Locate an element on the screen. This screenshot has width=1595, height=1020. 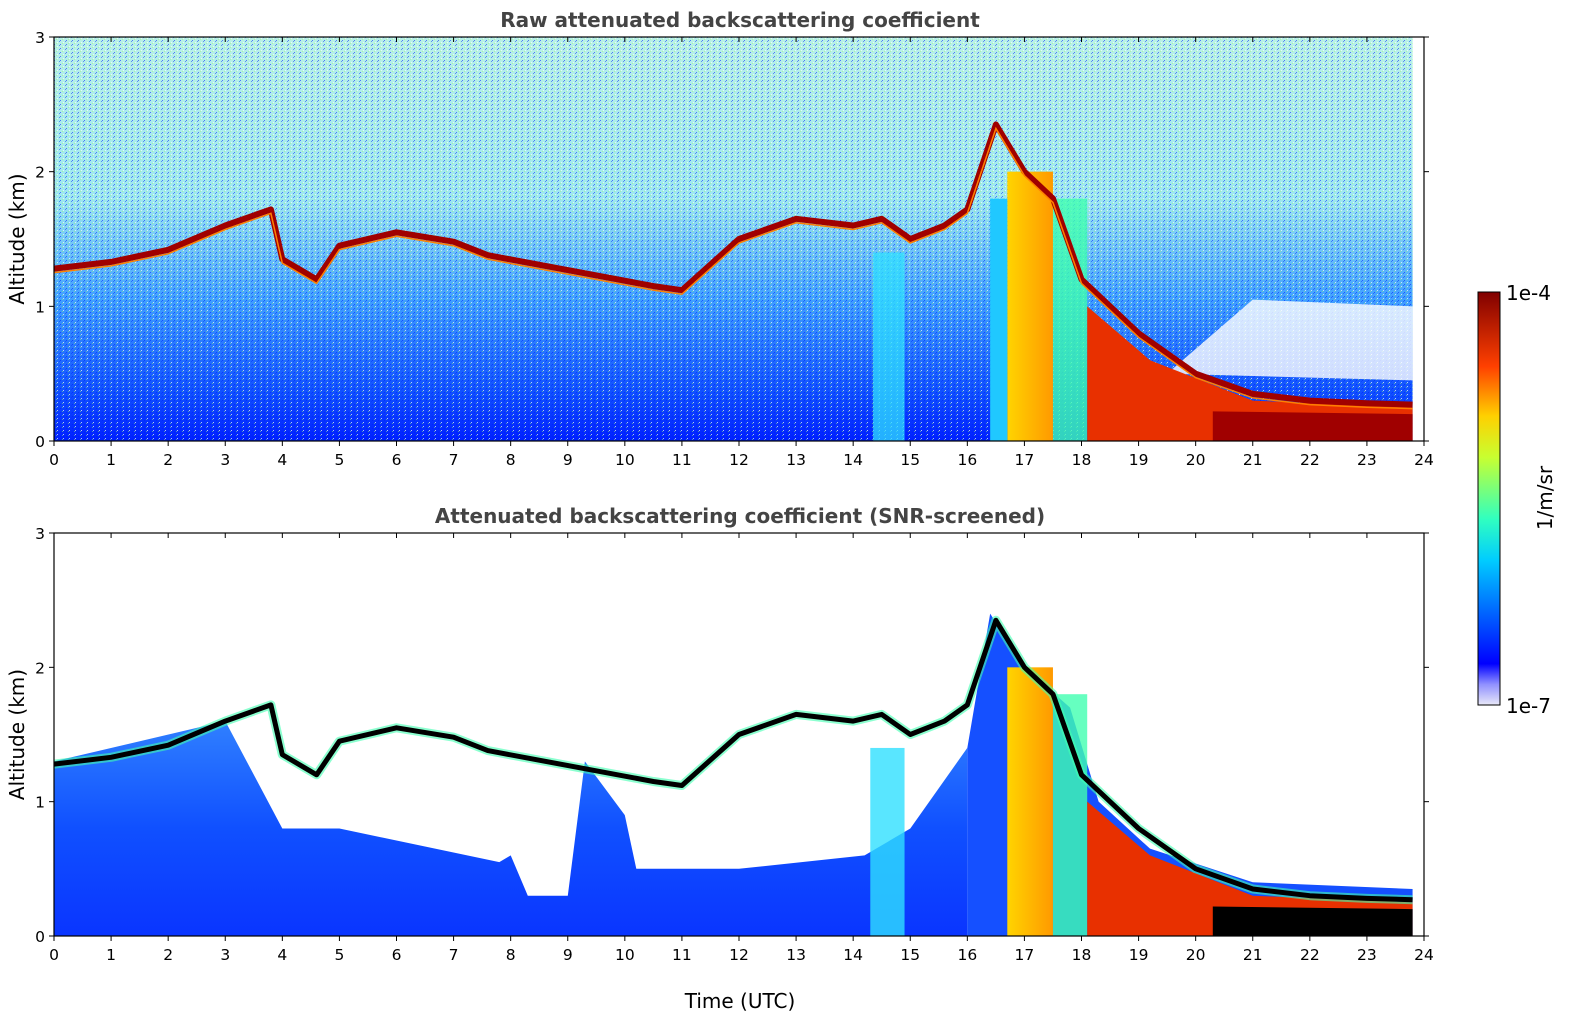
raw-column-green is located at coordinates (1070, 319).